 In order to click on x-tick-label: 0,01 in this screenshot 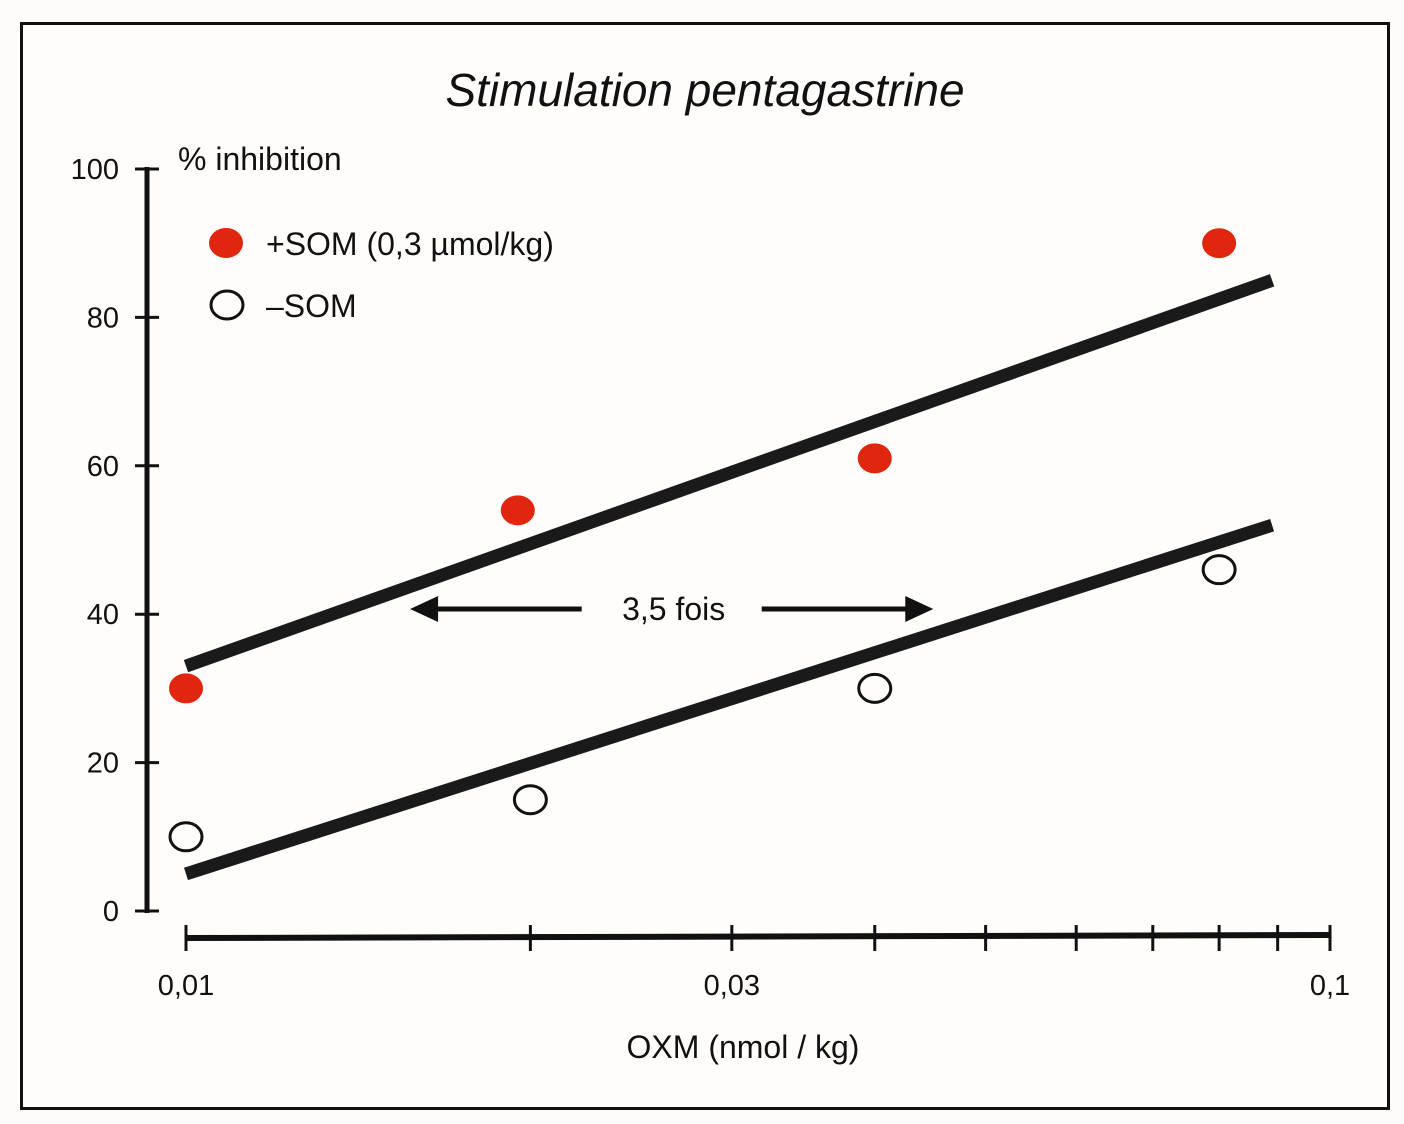, I will do `click(186, 986)`.